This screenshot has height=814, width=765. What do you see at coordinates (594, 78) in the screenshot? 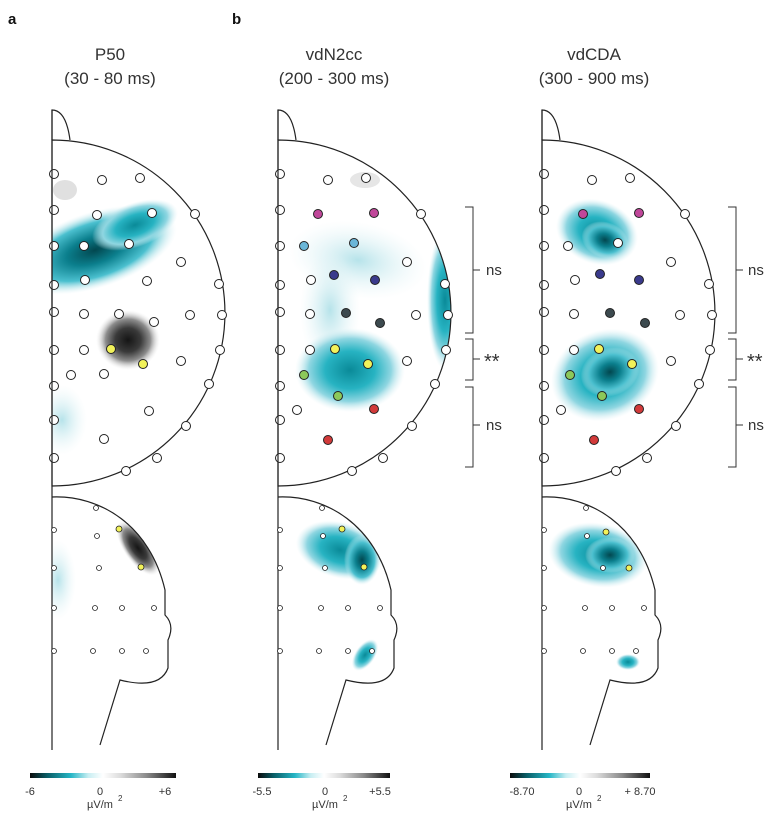
I see `title-vdcda-window: (300 - 900 ms)` at bounding box center [594, 78].